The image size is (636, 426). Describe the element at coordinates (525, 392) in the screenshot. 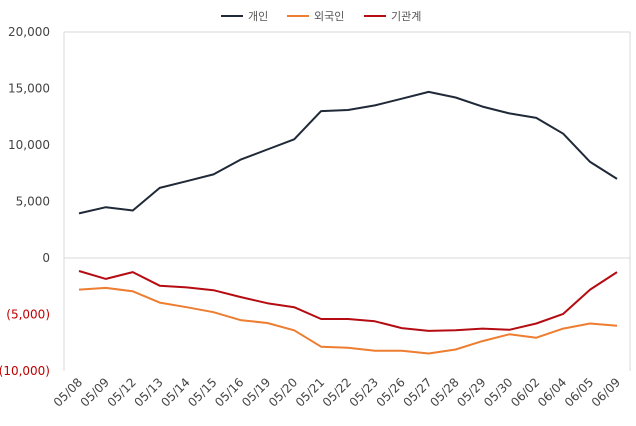

I see `x-tick-label: 06/02` at that location.